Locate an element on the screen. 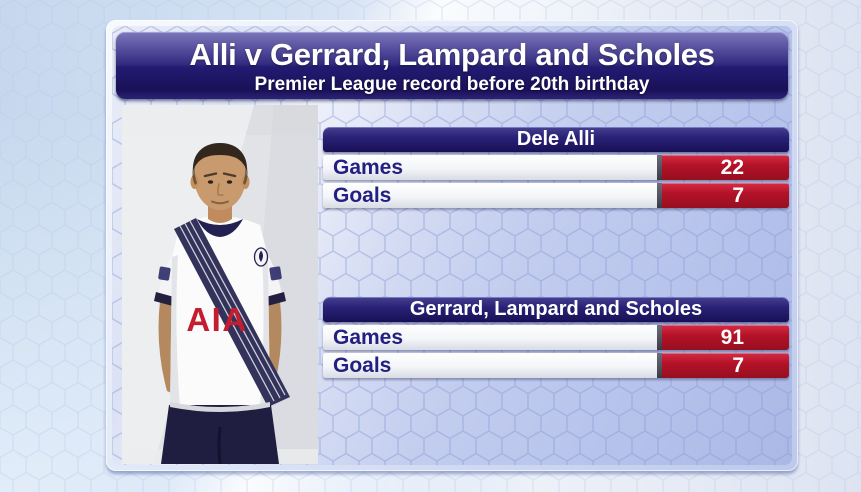 The height and width of the screenshot is (492, 861). shirt-sash is located at coordinates (232, 312).